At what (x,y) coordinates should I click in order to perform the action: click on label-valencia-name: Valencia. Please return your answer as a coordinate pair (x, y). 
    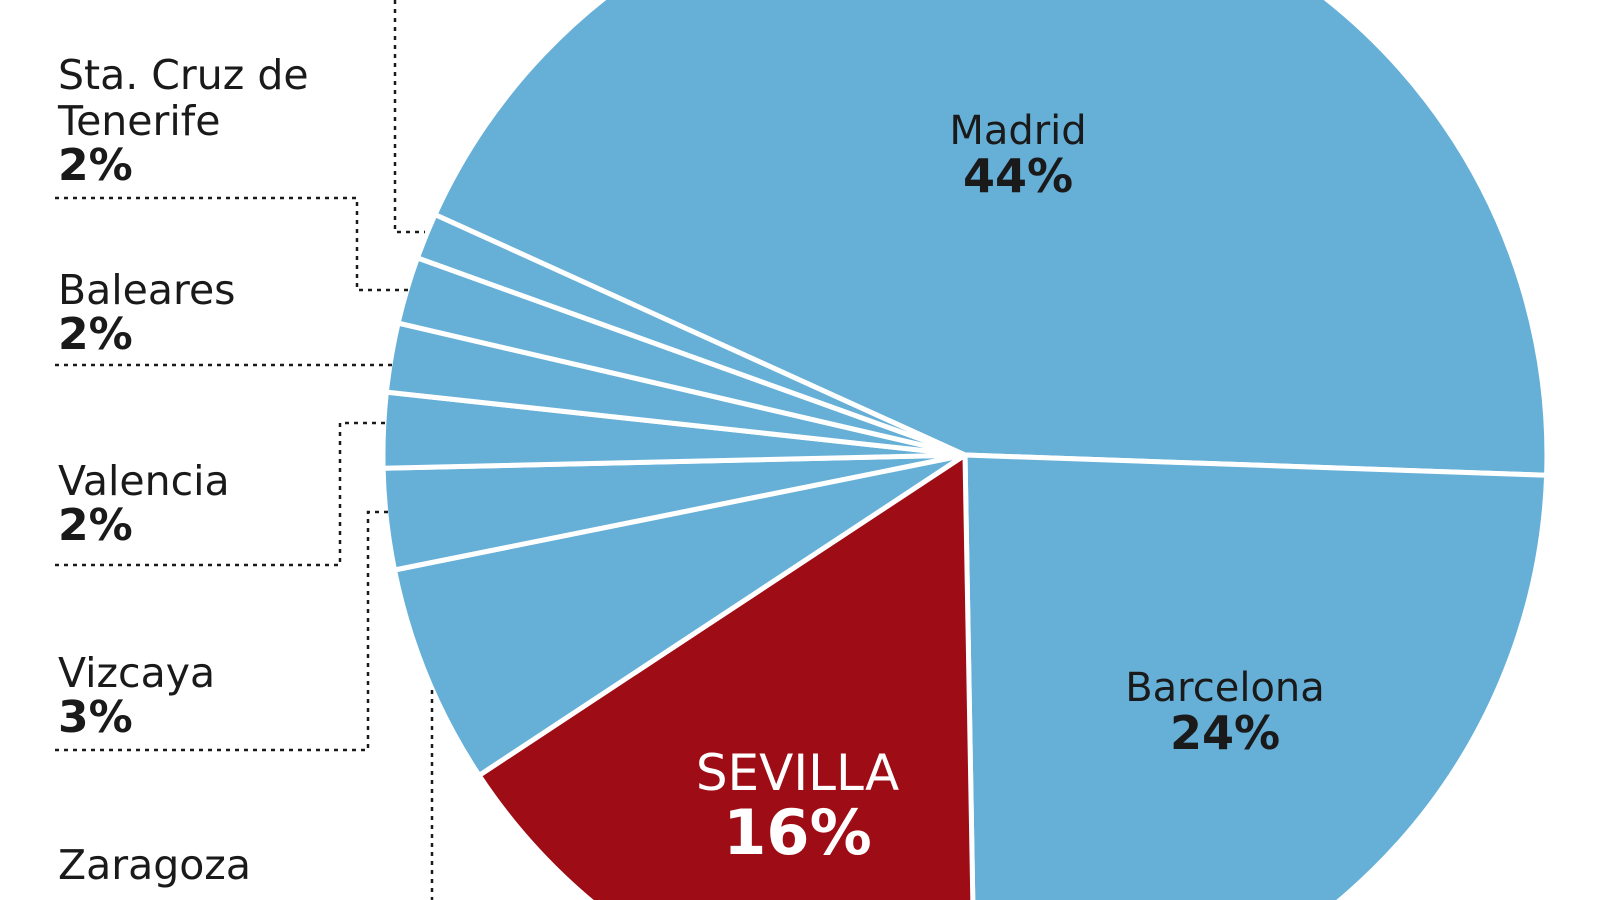
    Looking at the image, I should click on (144, 481).